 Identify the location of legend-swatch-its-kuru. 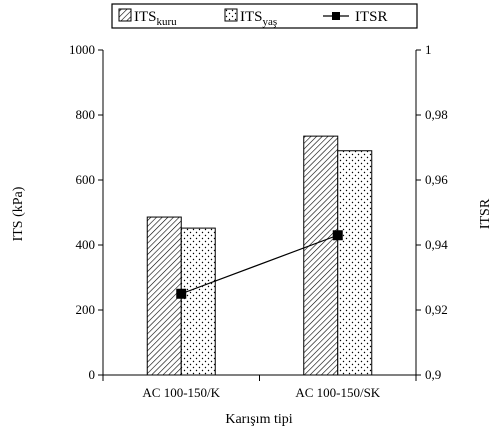
(125, 15).